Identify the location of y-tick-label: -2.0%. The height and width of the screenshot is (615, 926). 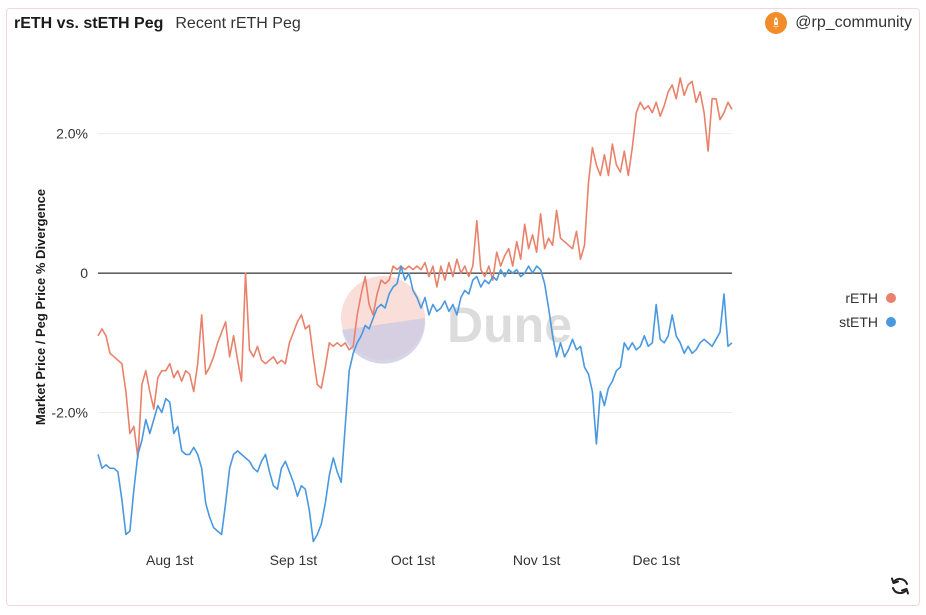
(69, 413).